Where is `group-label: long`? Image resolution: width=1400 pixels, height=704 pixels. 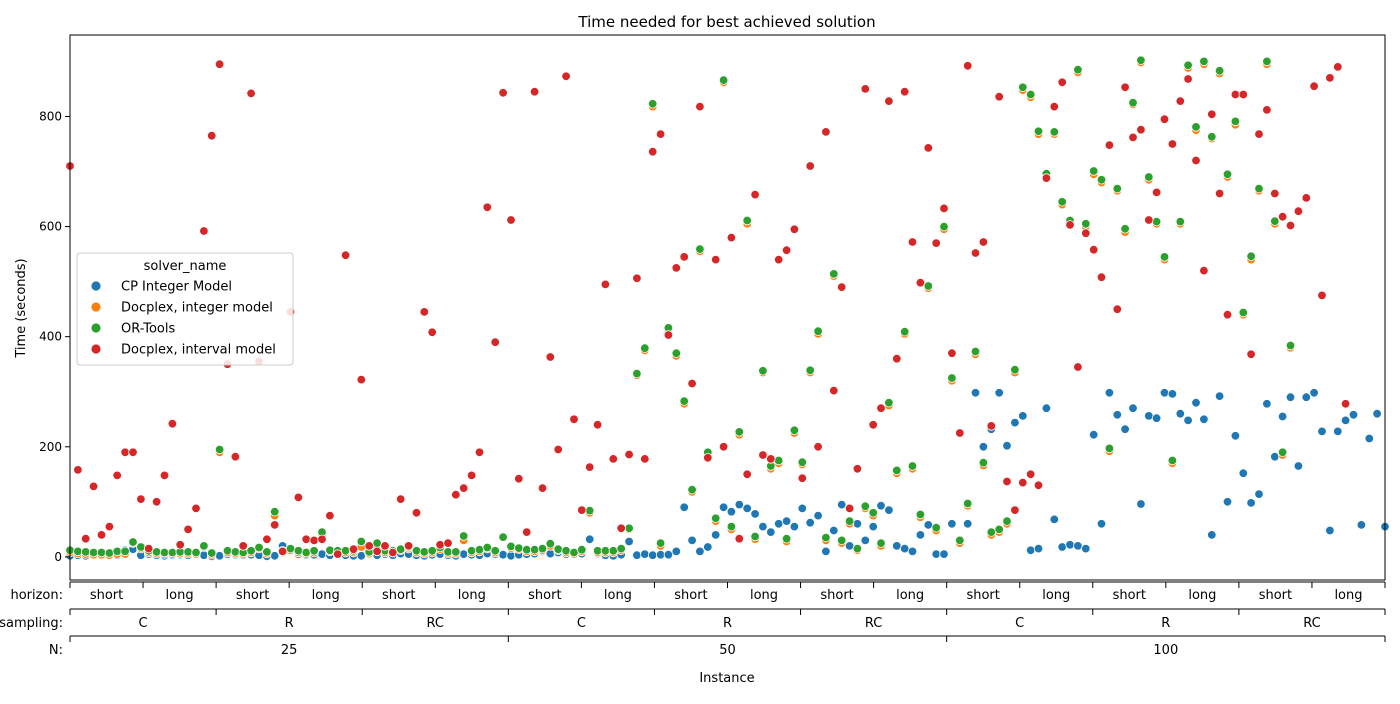 group-label: long is located at coordinates (618, 595).